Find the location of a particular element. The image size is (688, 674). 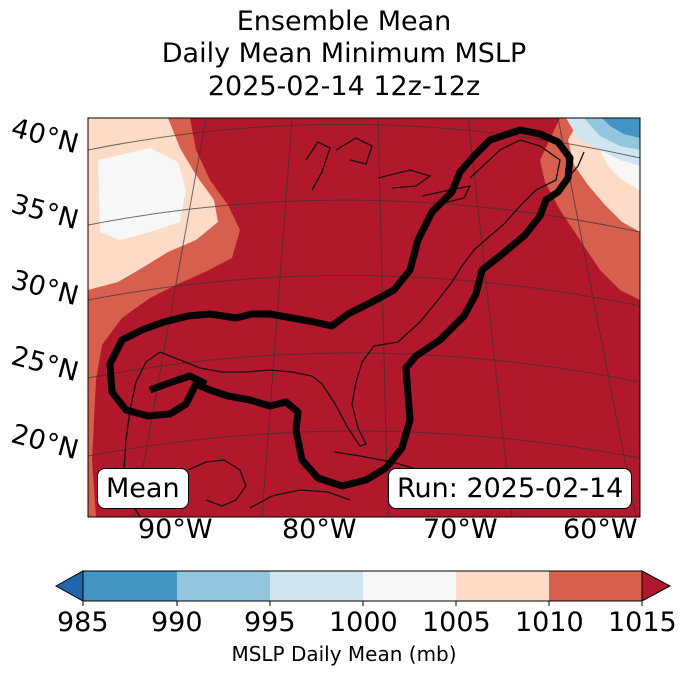

title-line-2: Daily Mean Minimum MSLP is located at coordinates (344, 53).